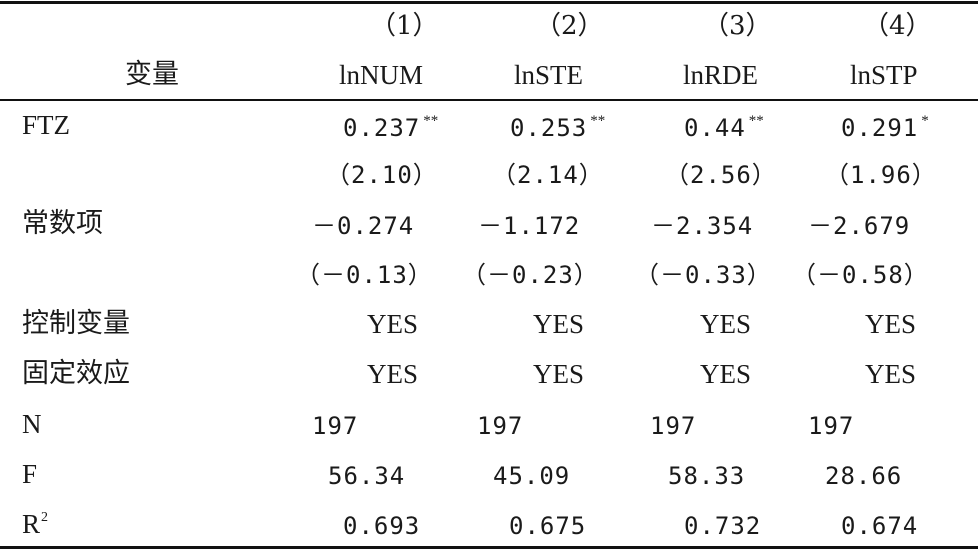  I want to click on row-label-constant: 常数项, so click(62, 223).